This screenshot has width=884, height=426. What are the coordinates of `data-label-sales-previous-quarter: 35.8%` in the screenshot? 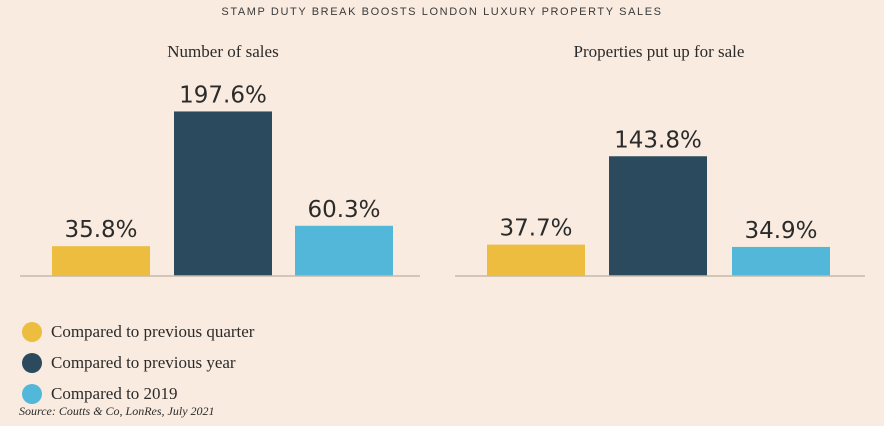 It's located at (100, 230).